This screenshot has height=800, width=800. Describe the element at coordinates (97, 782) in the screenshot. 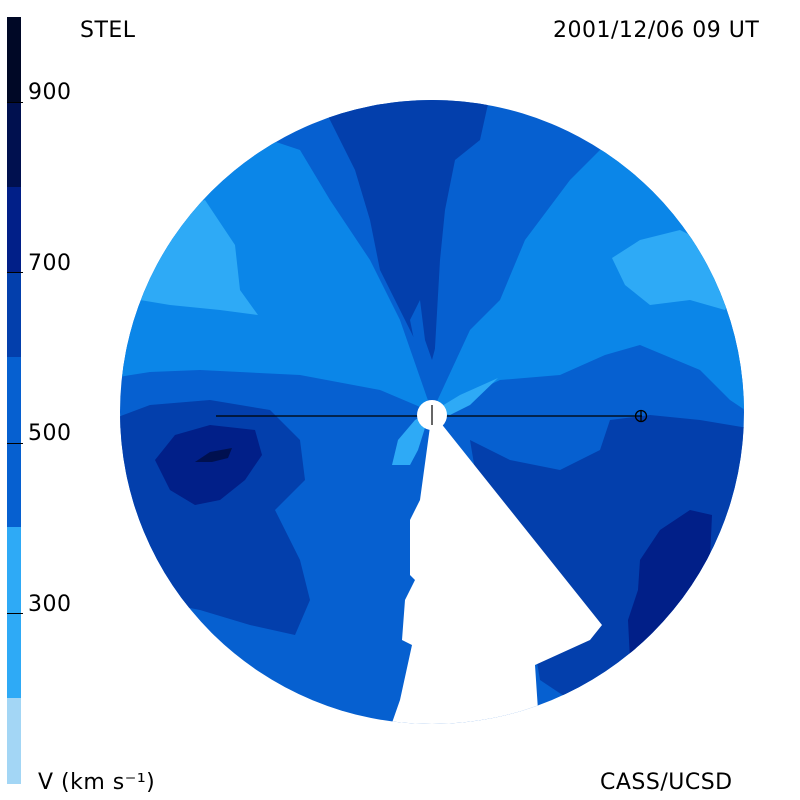

I see `unit-label: V (km s⁻¹)` at that location.